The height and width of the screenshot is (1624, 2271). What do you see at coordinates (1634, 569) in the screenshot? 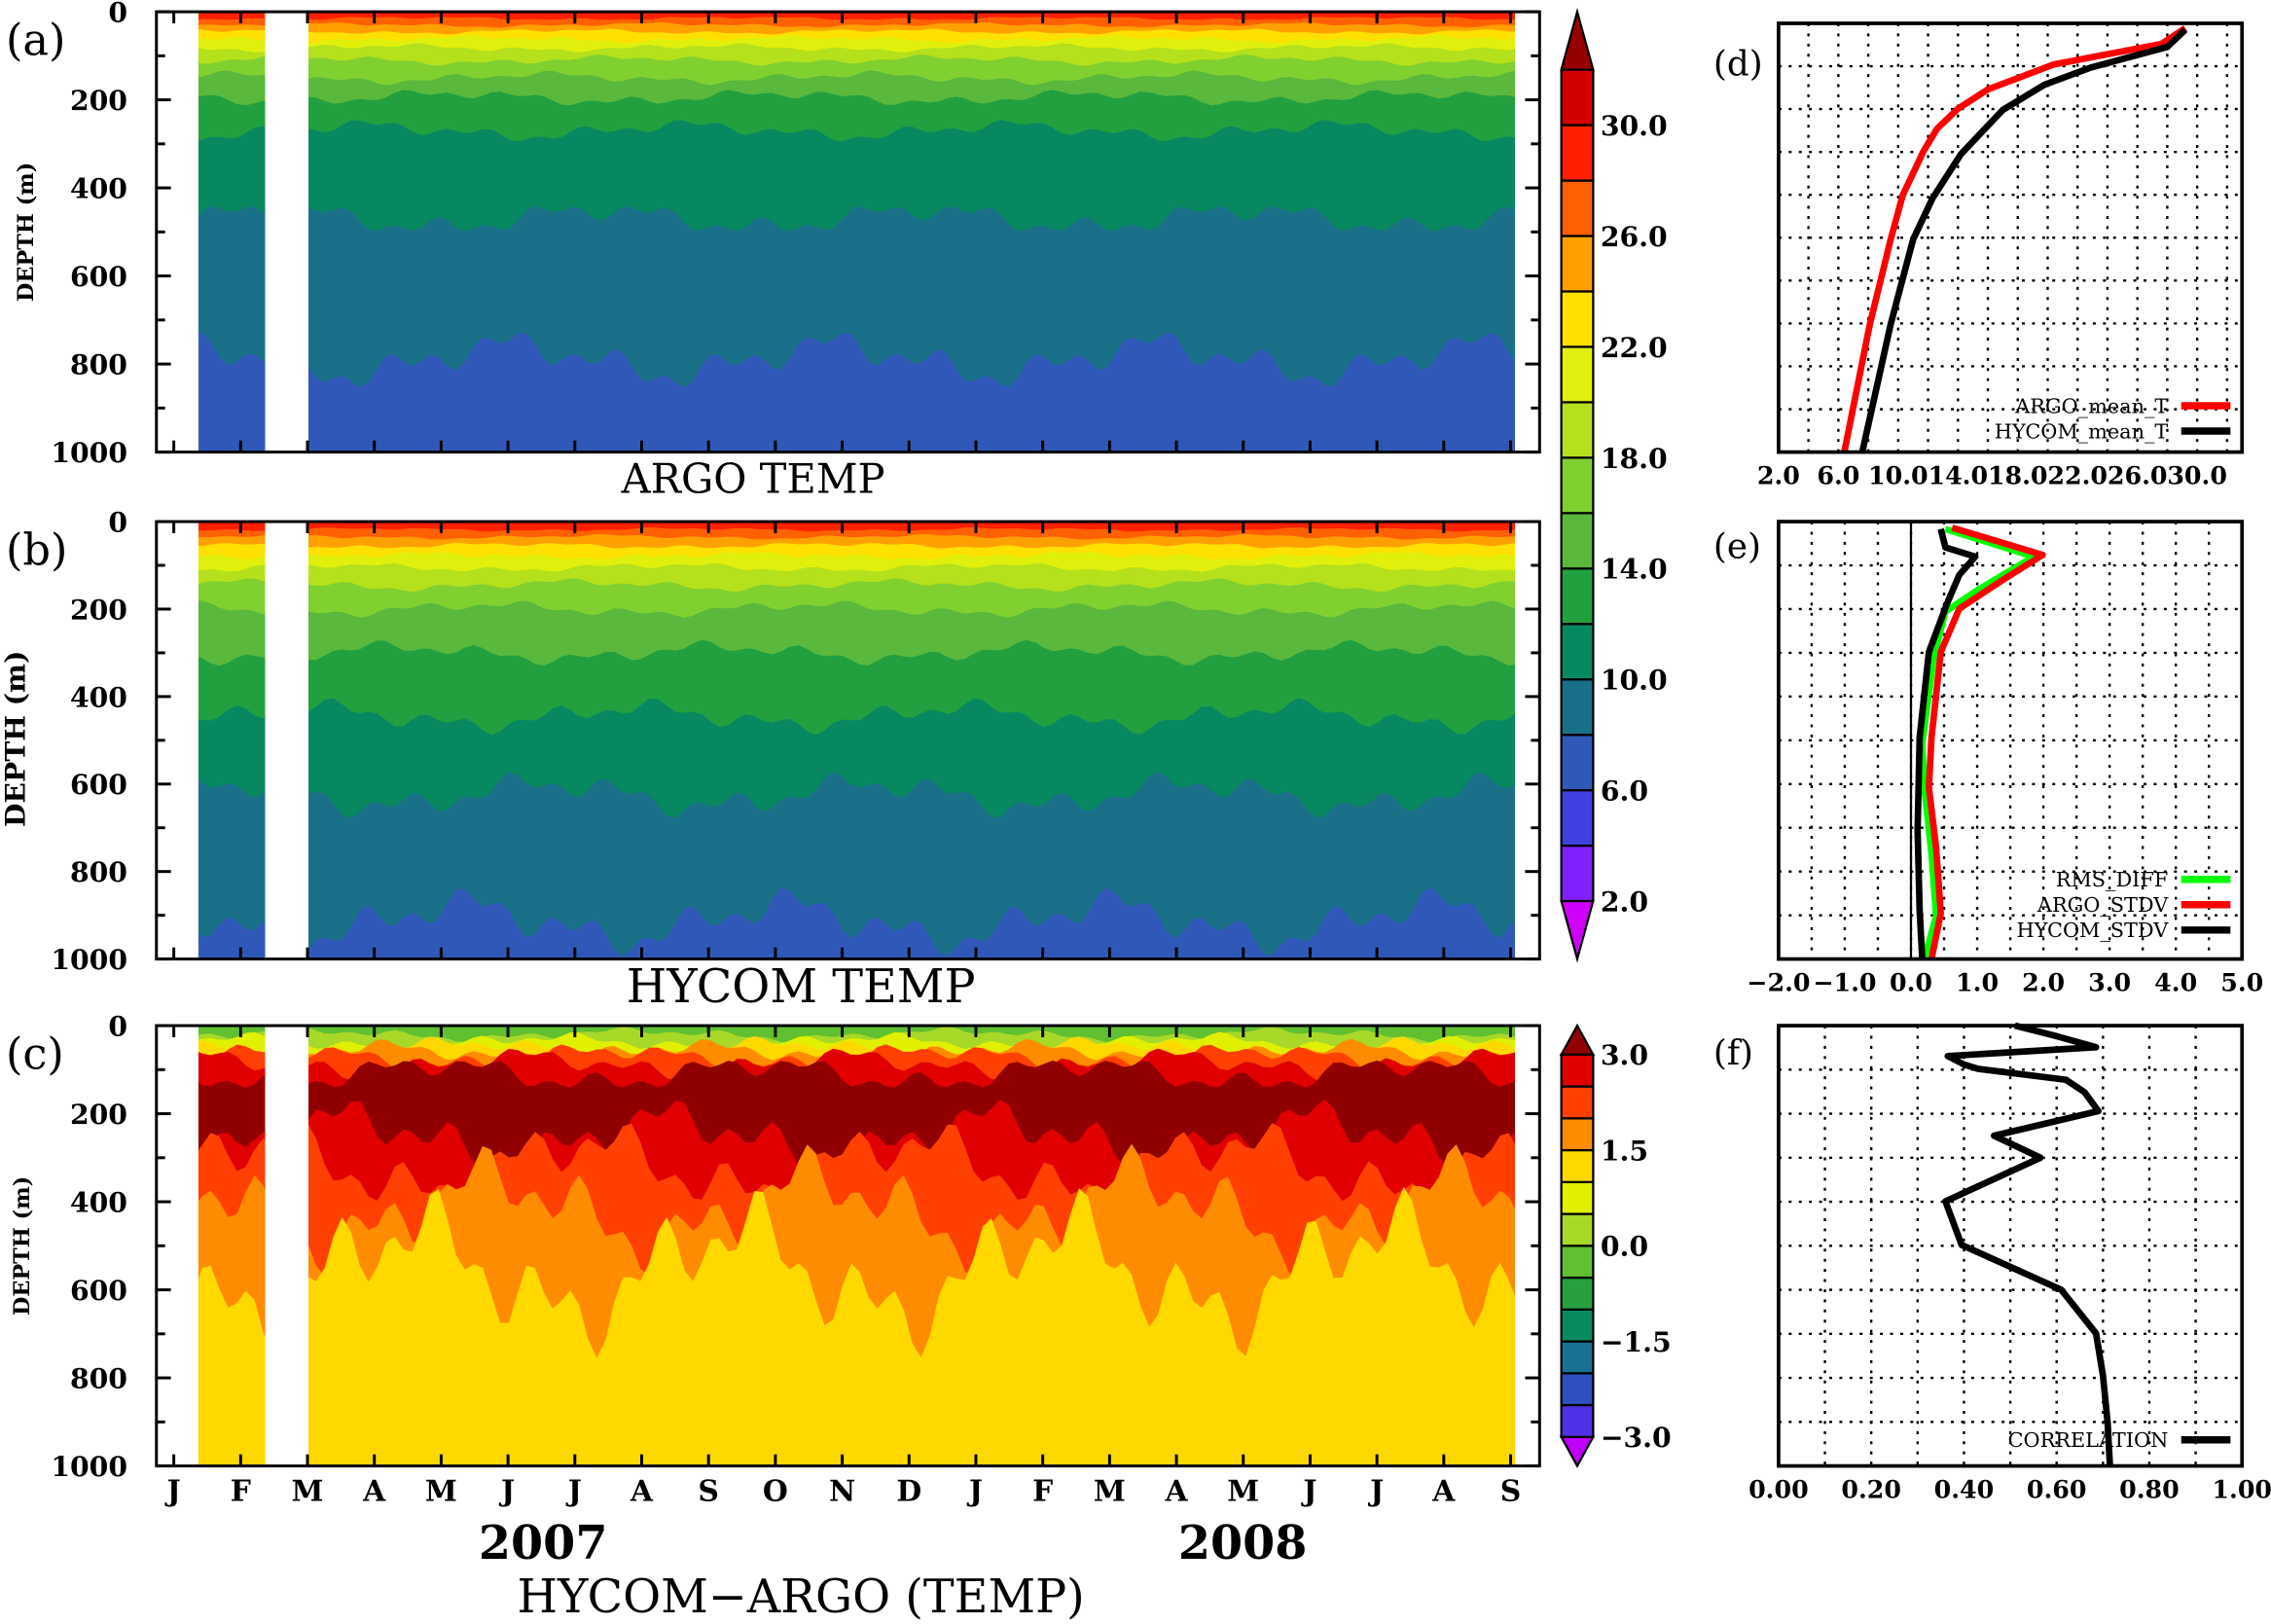
I see `colorbar-label: 14.0` at bounding box center [1634, 569].